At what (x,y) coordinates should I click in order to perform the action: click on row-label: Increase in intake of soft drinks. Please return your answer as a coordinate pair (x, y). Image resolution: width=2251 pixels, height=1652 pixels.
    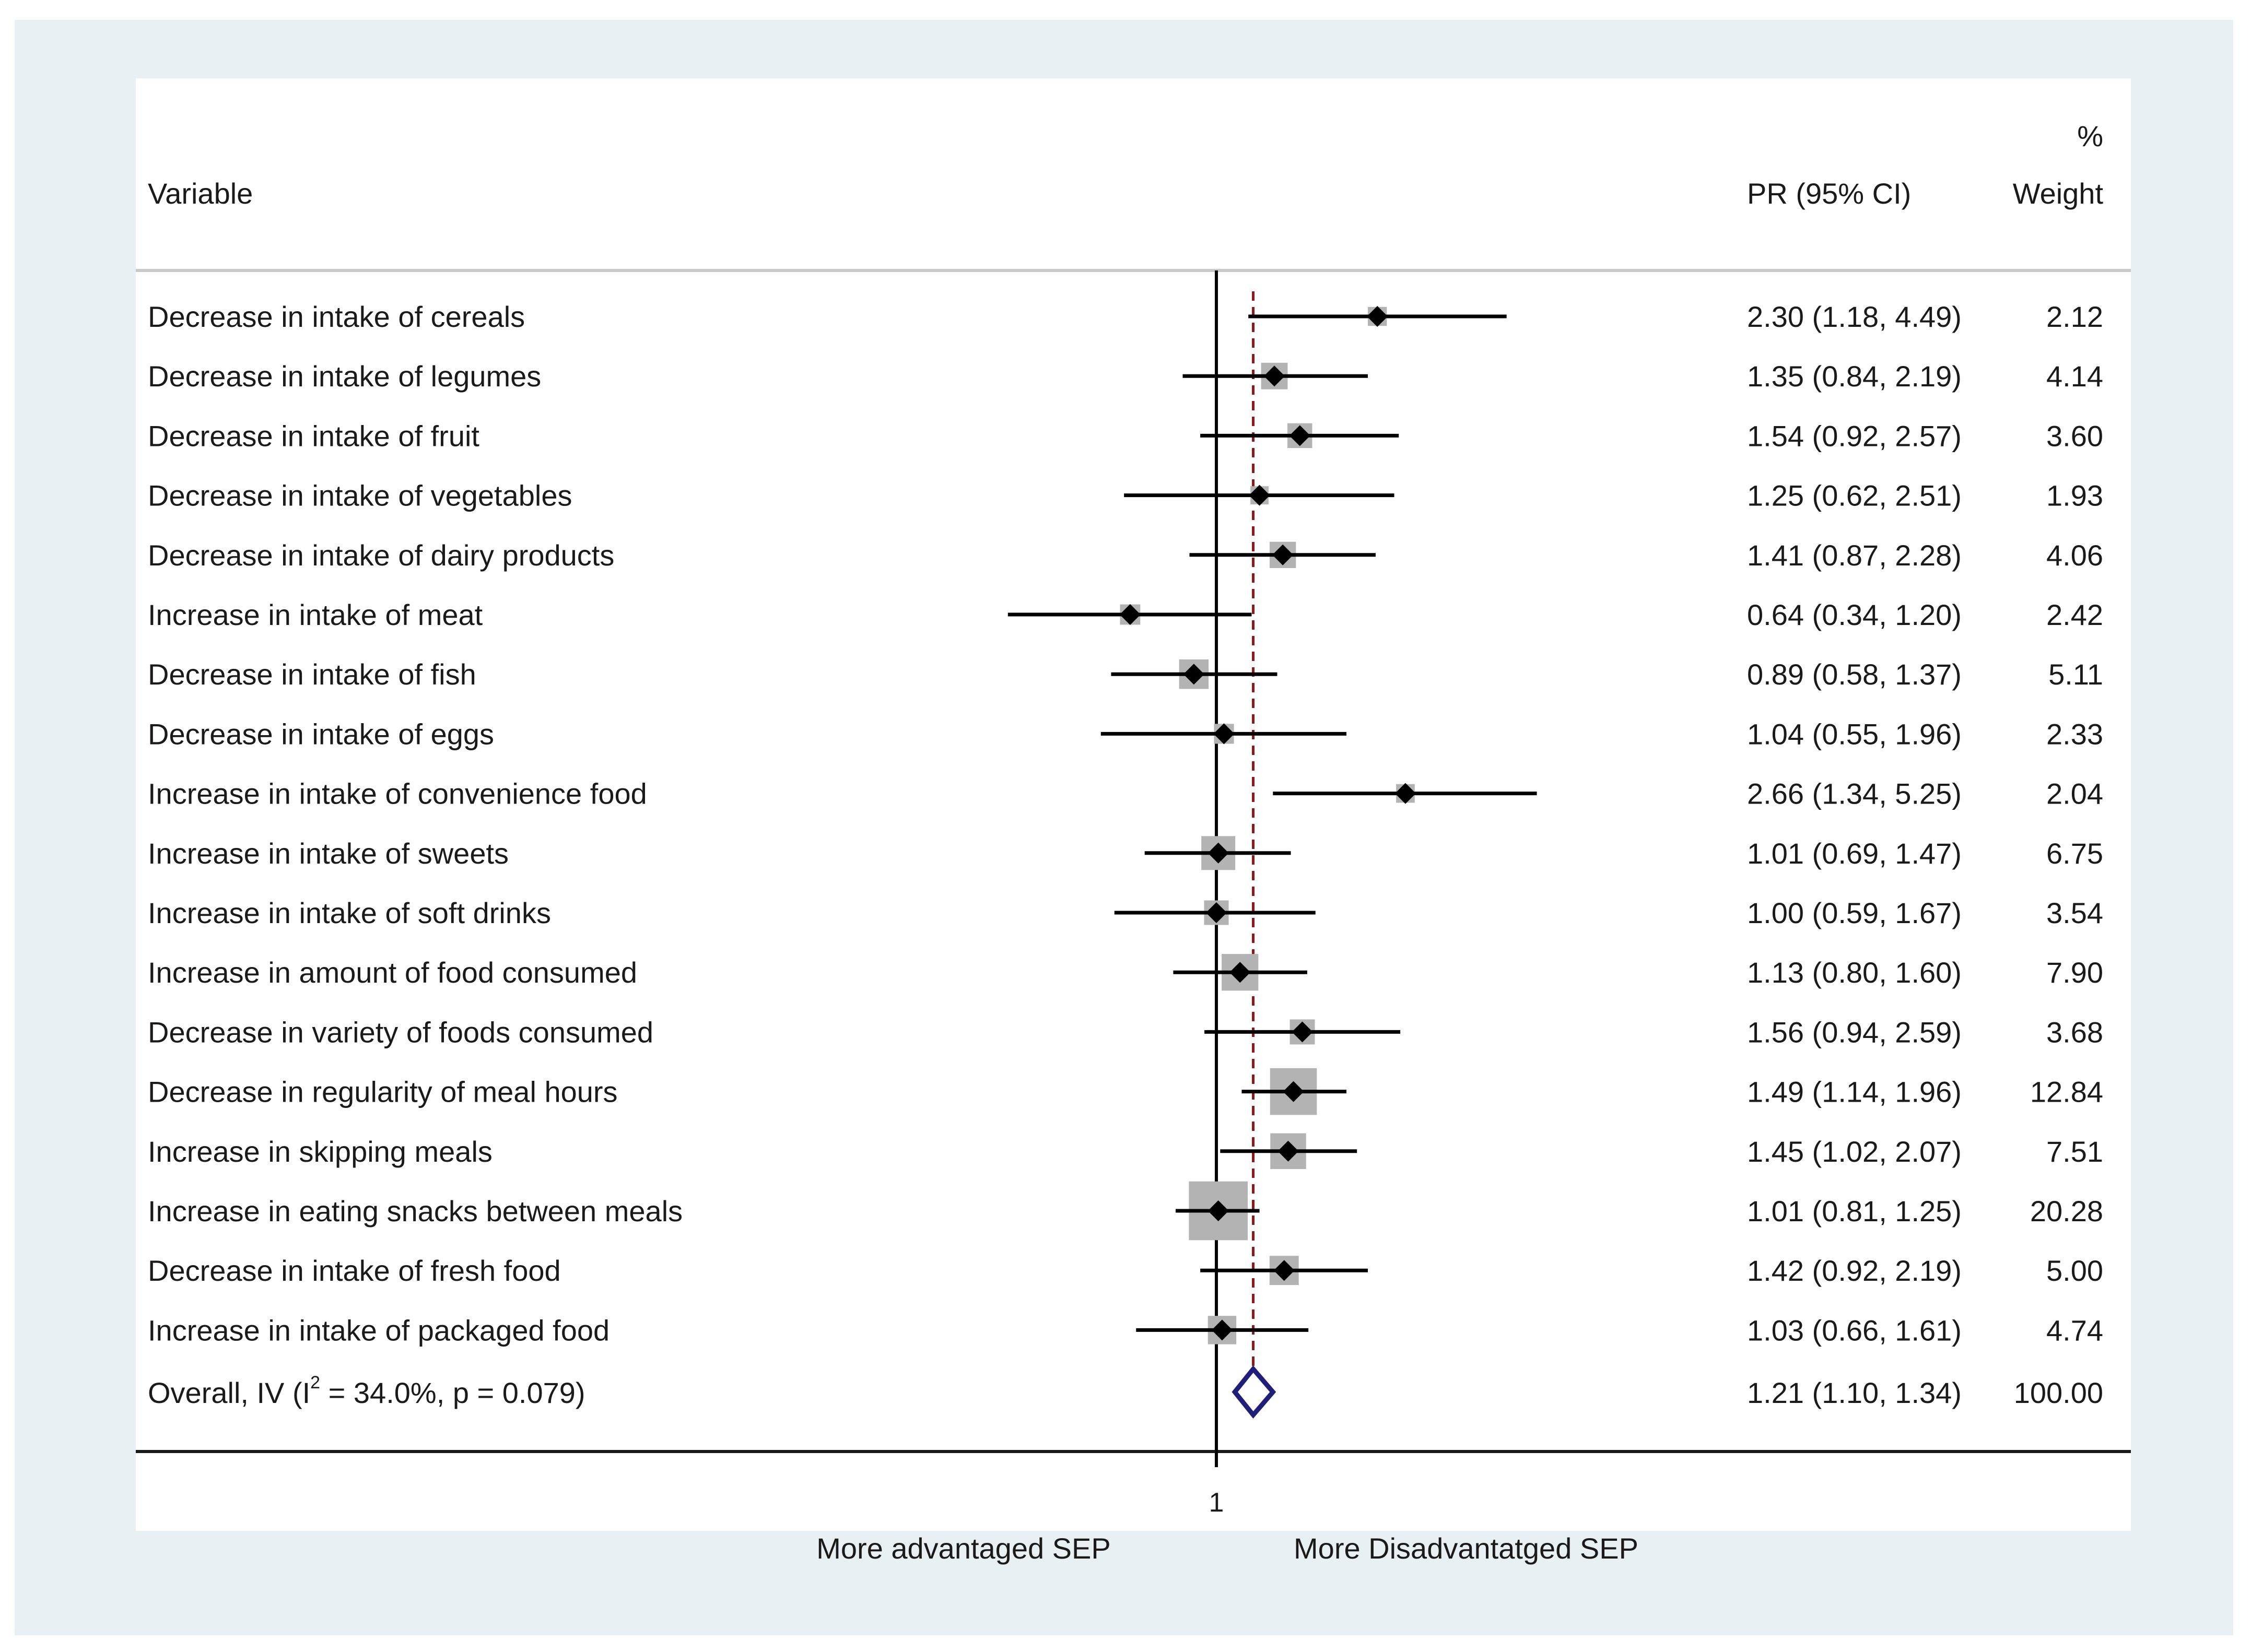
    Looking at the image, I should click on (349, 913).